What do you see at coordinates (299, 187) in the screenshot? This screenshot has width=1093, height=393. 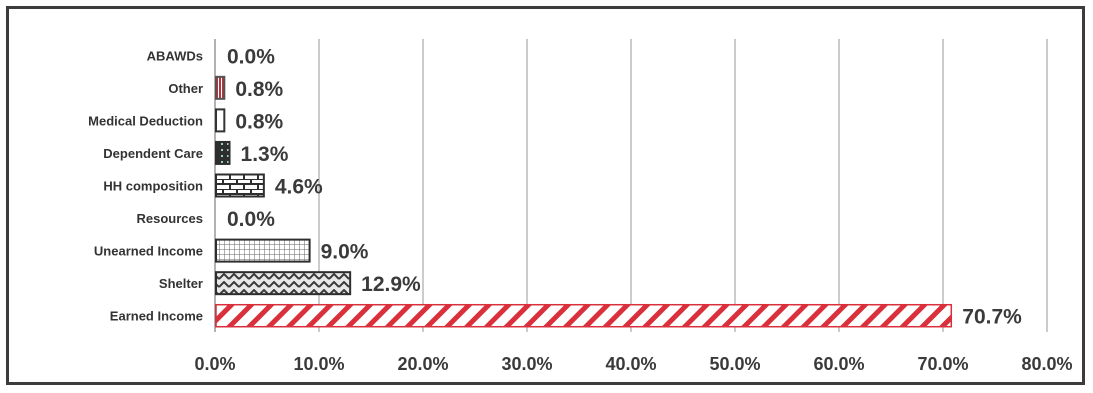 I see `data-label: 4.6%` at bounding box center [299, 187].